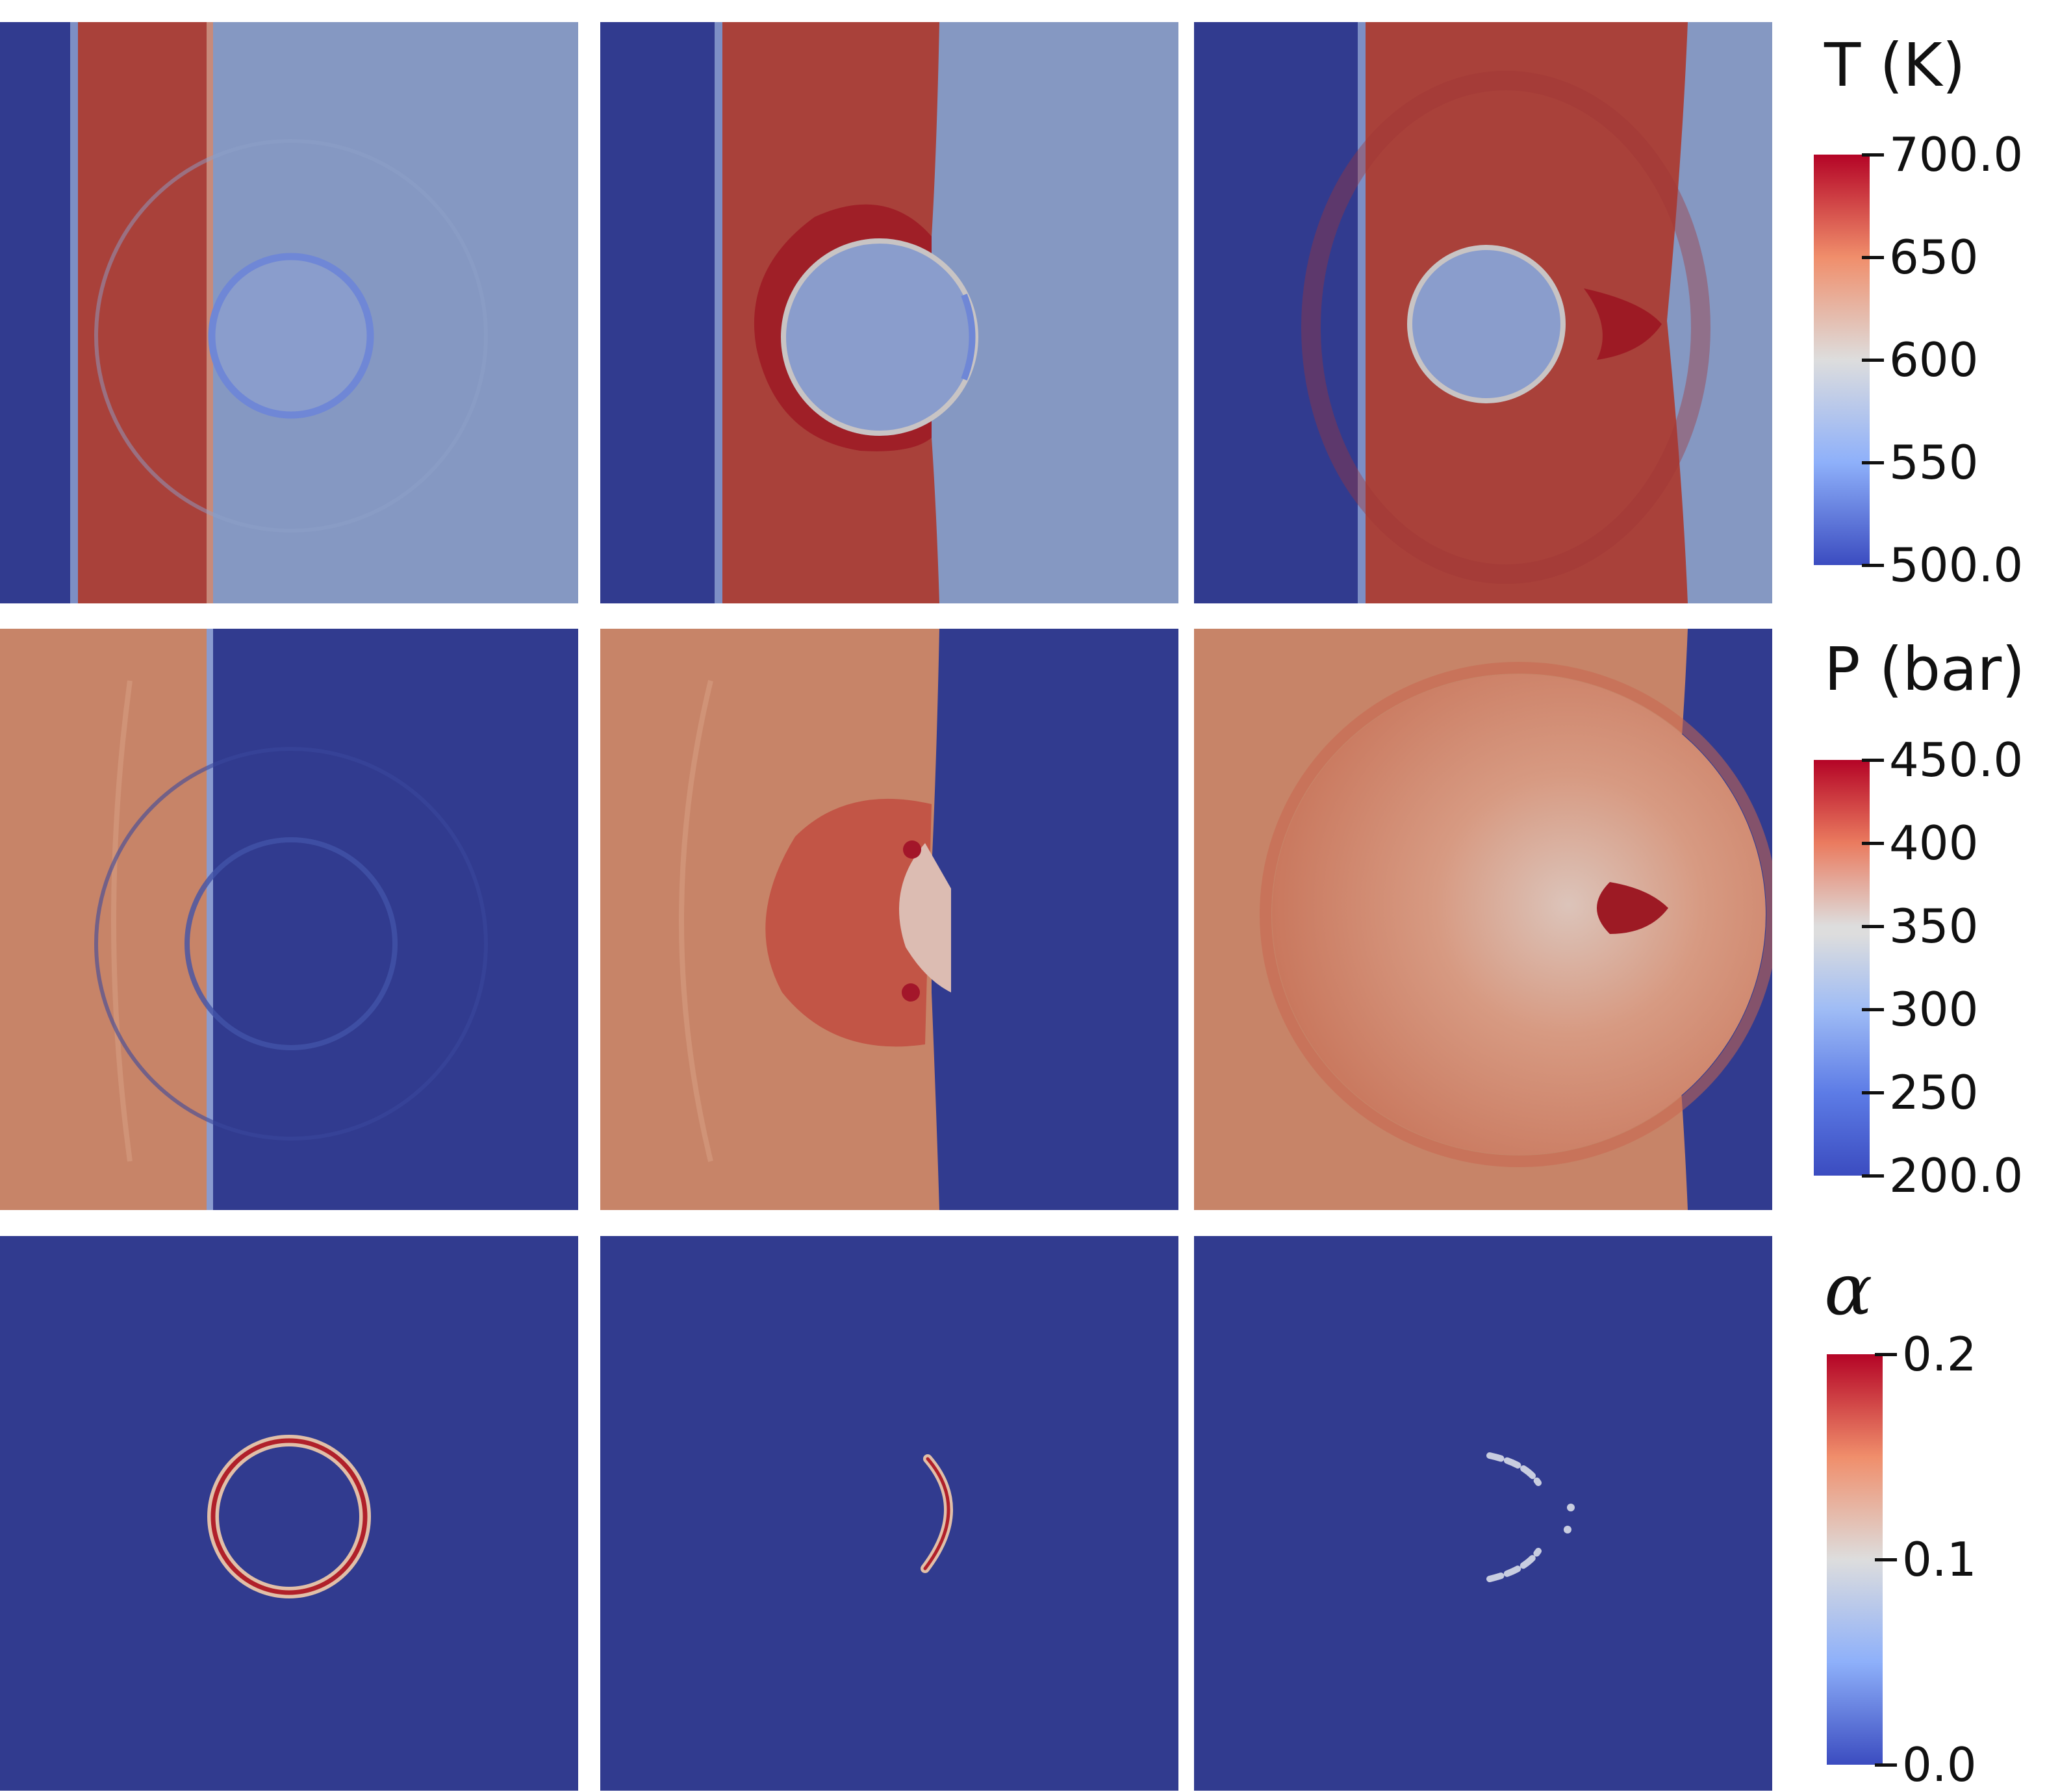 This screenshot has width=2047, height=1792. What do you see at coordinates (1842, 968) in the screenshot?
I see `pressure-colorbar` at bounding box center [1842, 968].